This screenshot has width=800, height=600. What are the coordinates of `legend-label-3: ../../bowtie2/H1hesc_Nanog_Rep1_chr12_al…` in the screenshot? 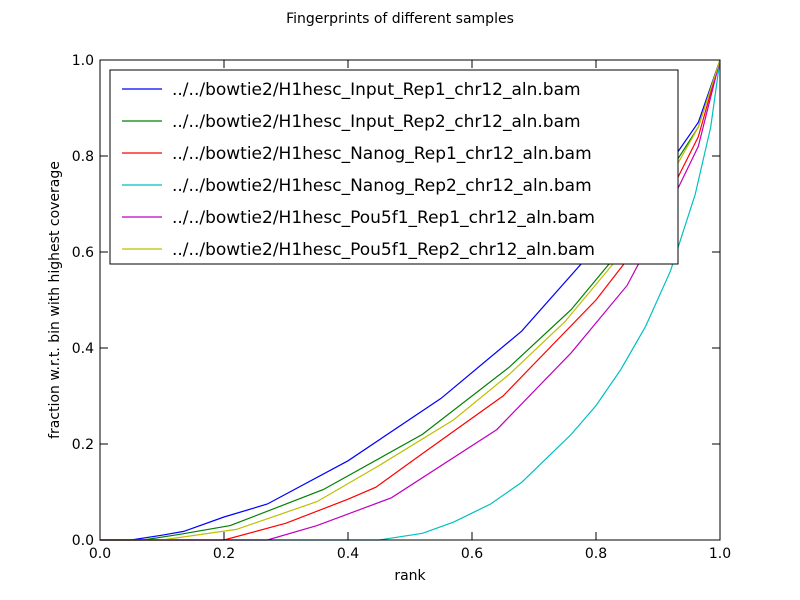 It's located at (382, 154).